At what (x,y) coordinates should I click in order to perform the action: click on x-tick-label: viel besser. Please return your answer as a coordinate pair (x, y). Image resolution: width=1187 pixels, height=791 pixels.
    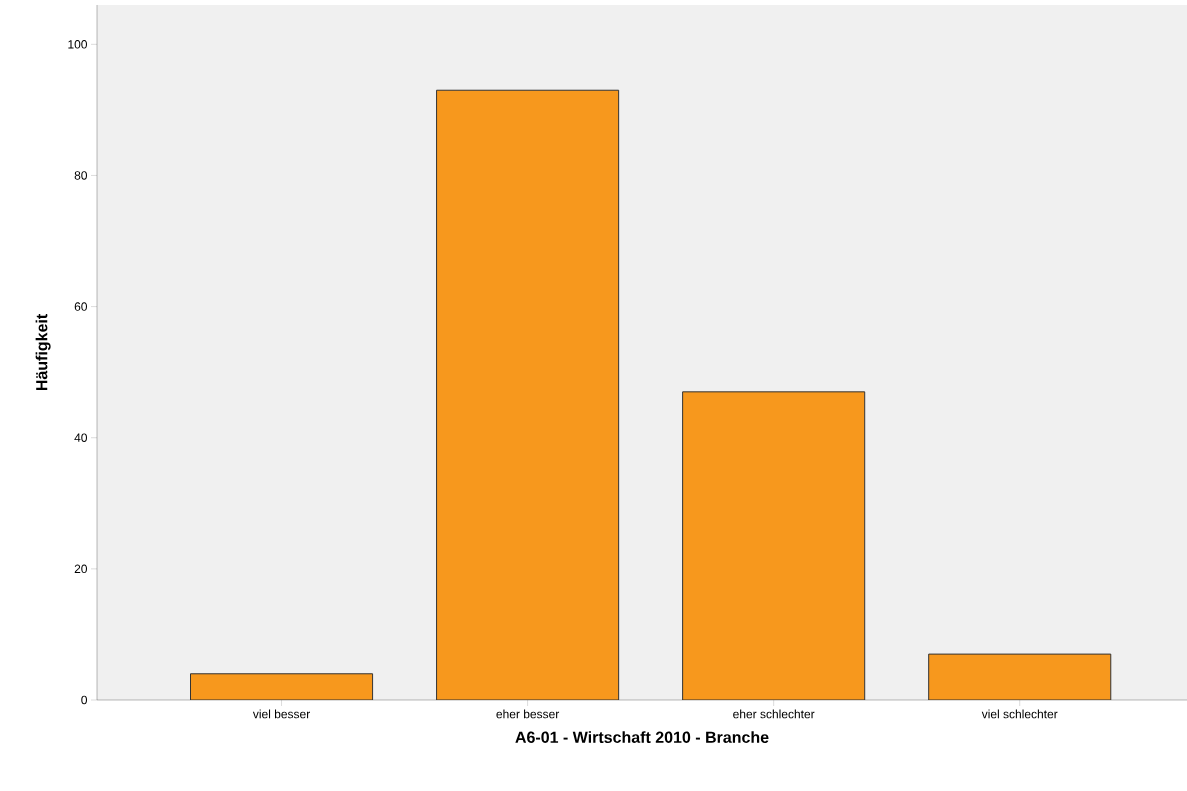
    Looking at the image, I should click on (281, 714).